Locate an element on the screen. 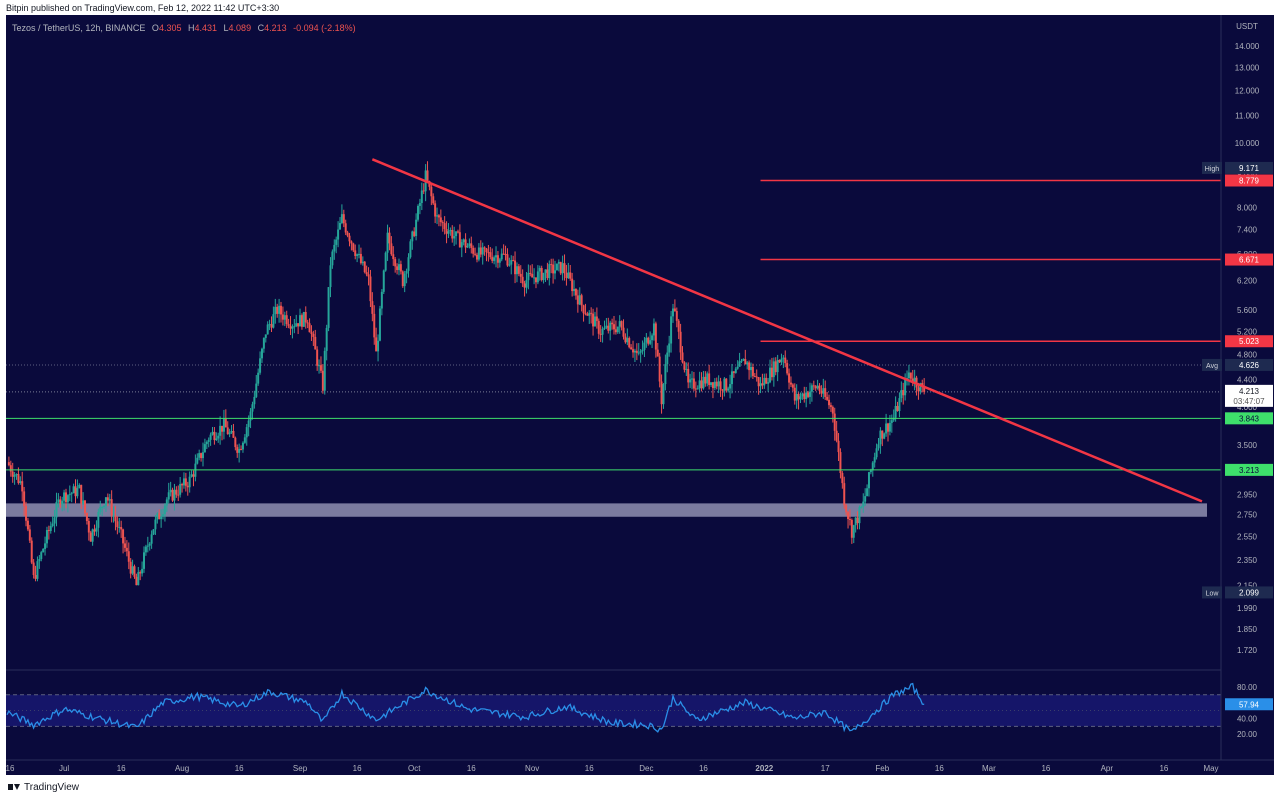  rsi-pane is located at coordinates (613, 701).